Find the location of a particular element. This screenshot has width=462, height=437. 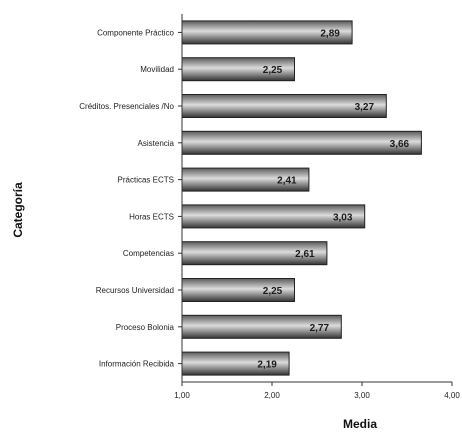

data-label-2: 2,25 is located at coordinates (273, 70).